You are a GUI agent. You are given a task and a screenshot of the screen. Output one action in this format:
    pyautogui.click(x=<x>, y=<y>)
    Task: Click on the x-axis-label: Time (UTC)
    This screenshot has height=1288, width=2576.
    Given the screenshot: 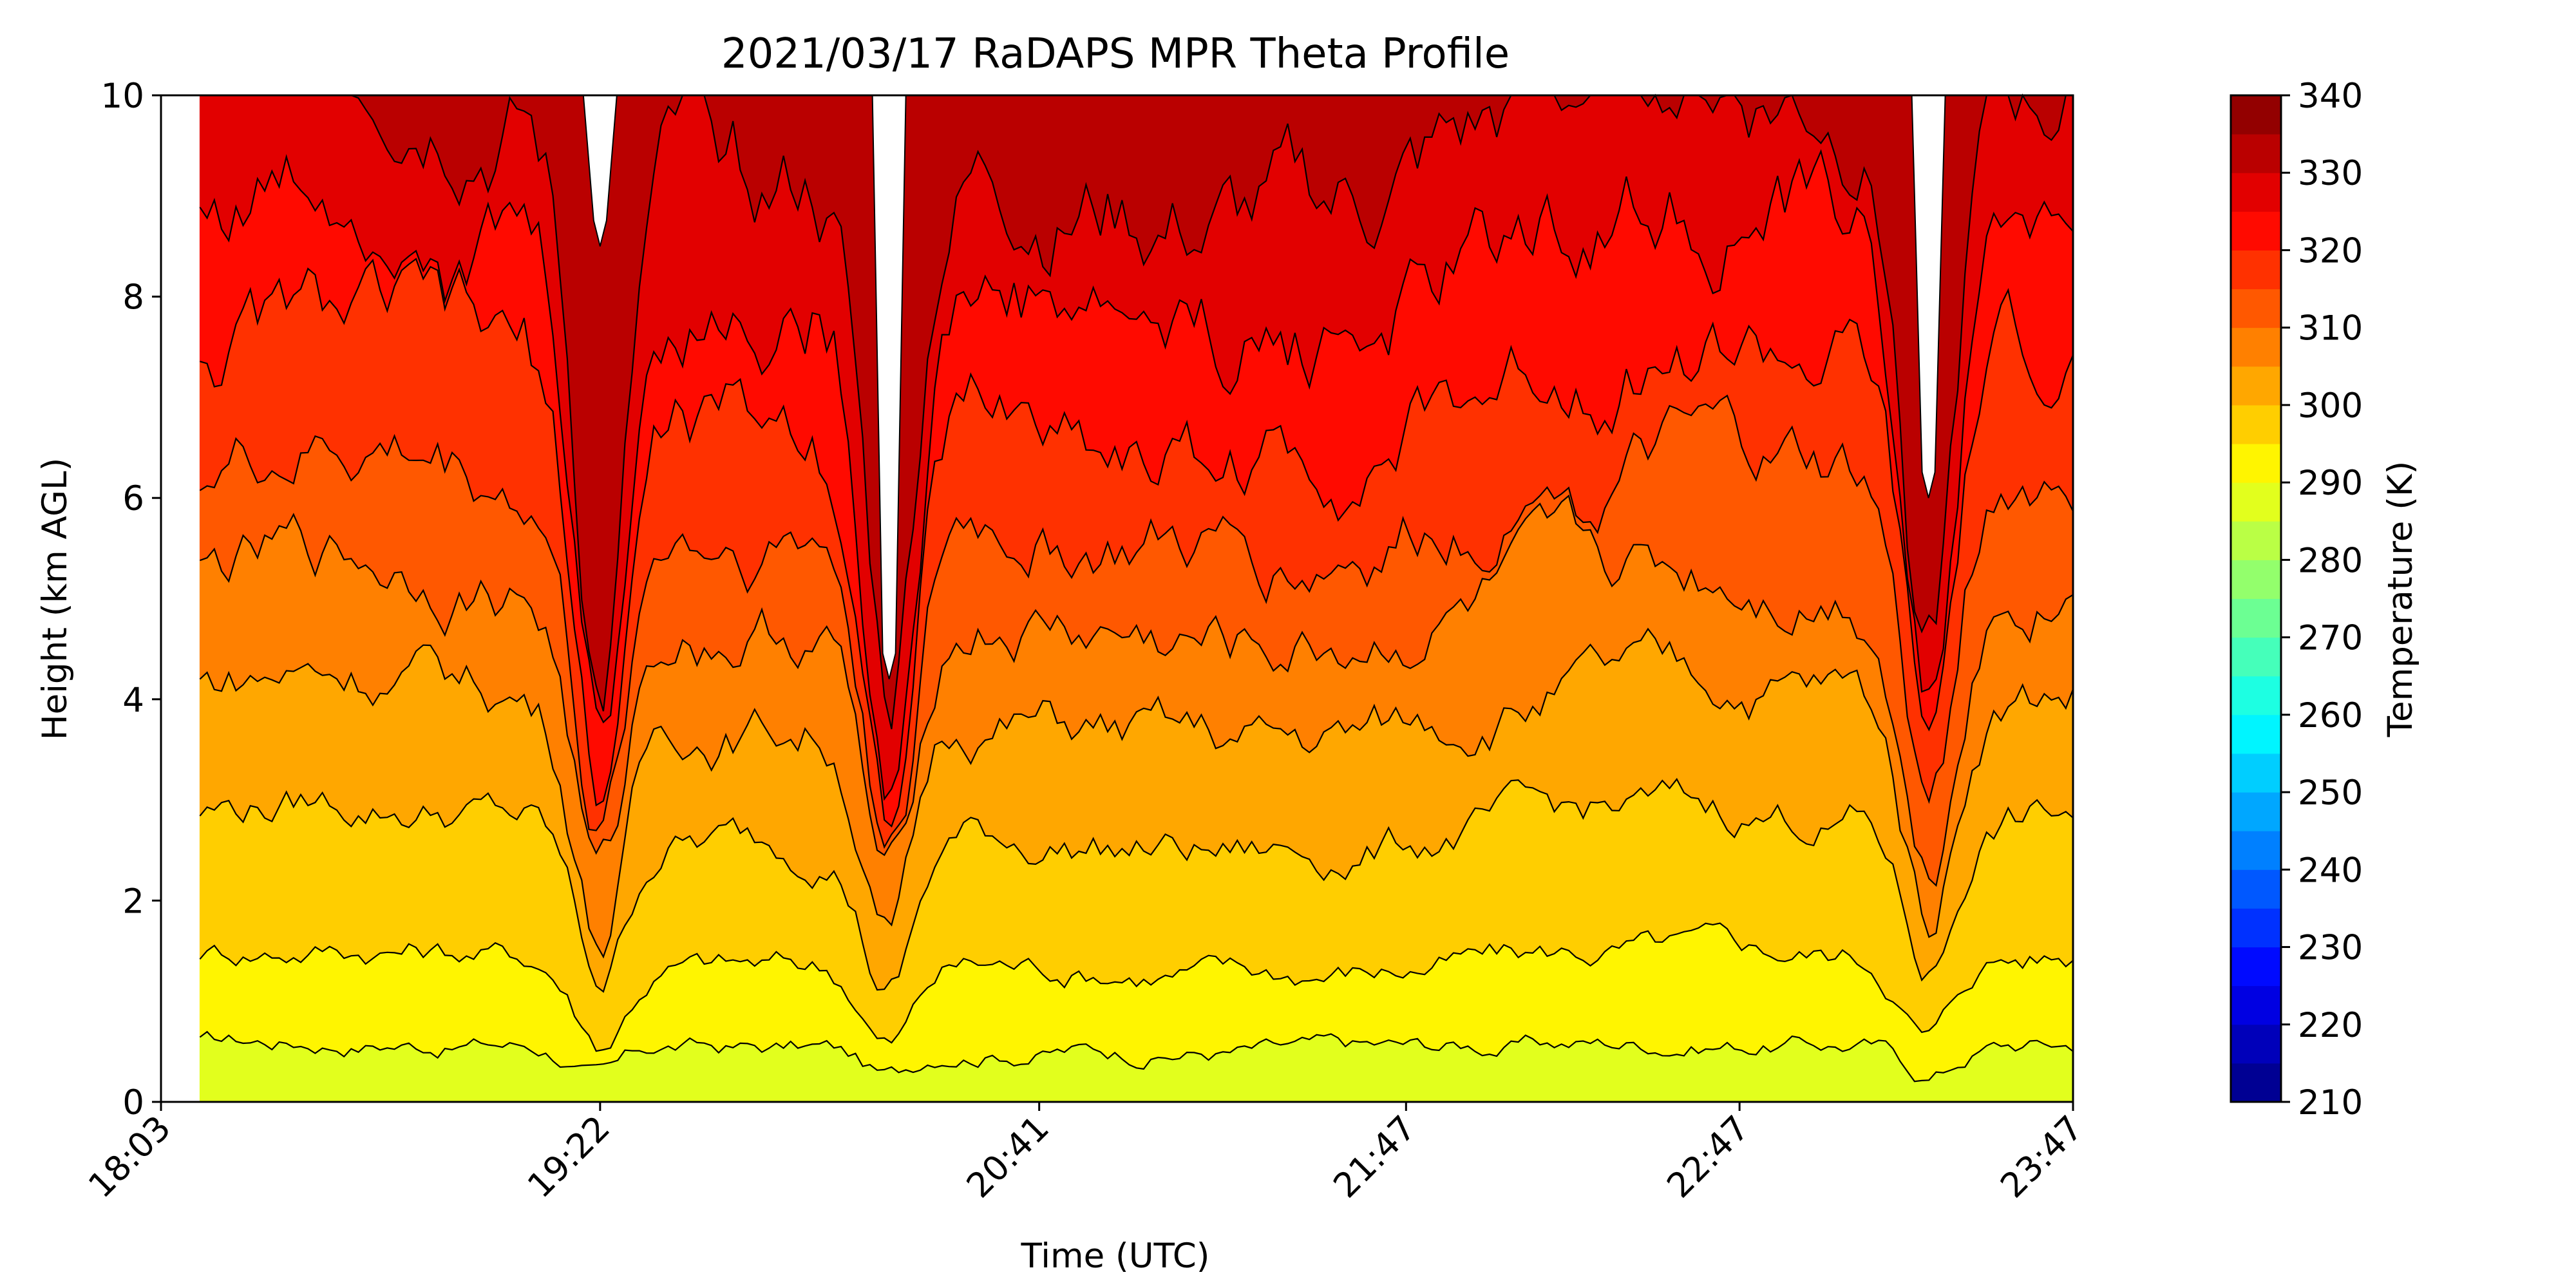 What is the action you would take?
    pyautogui.click(x=1115, y=1256)
    